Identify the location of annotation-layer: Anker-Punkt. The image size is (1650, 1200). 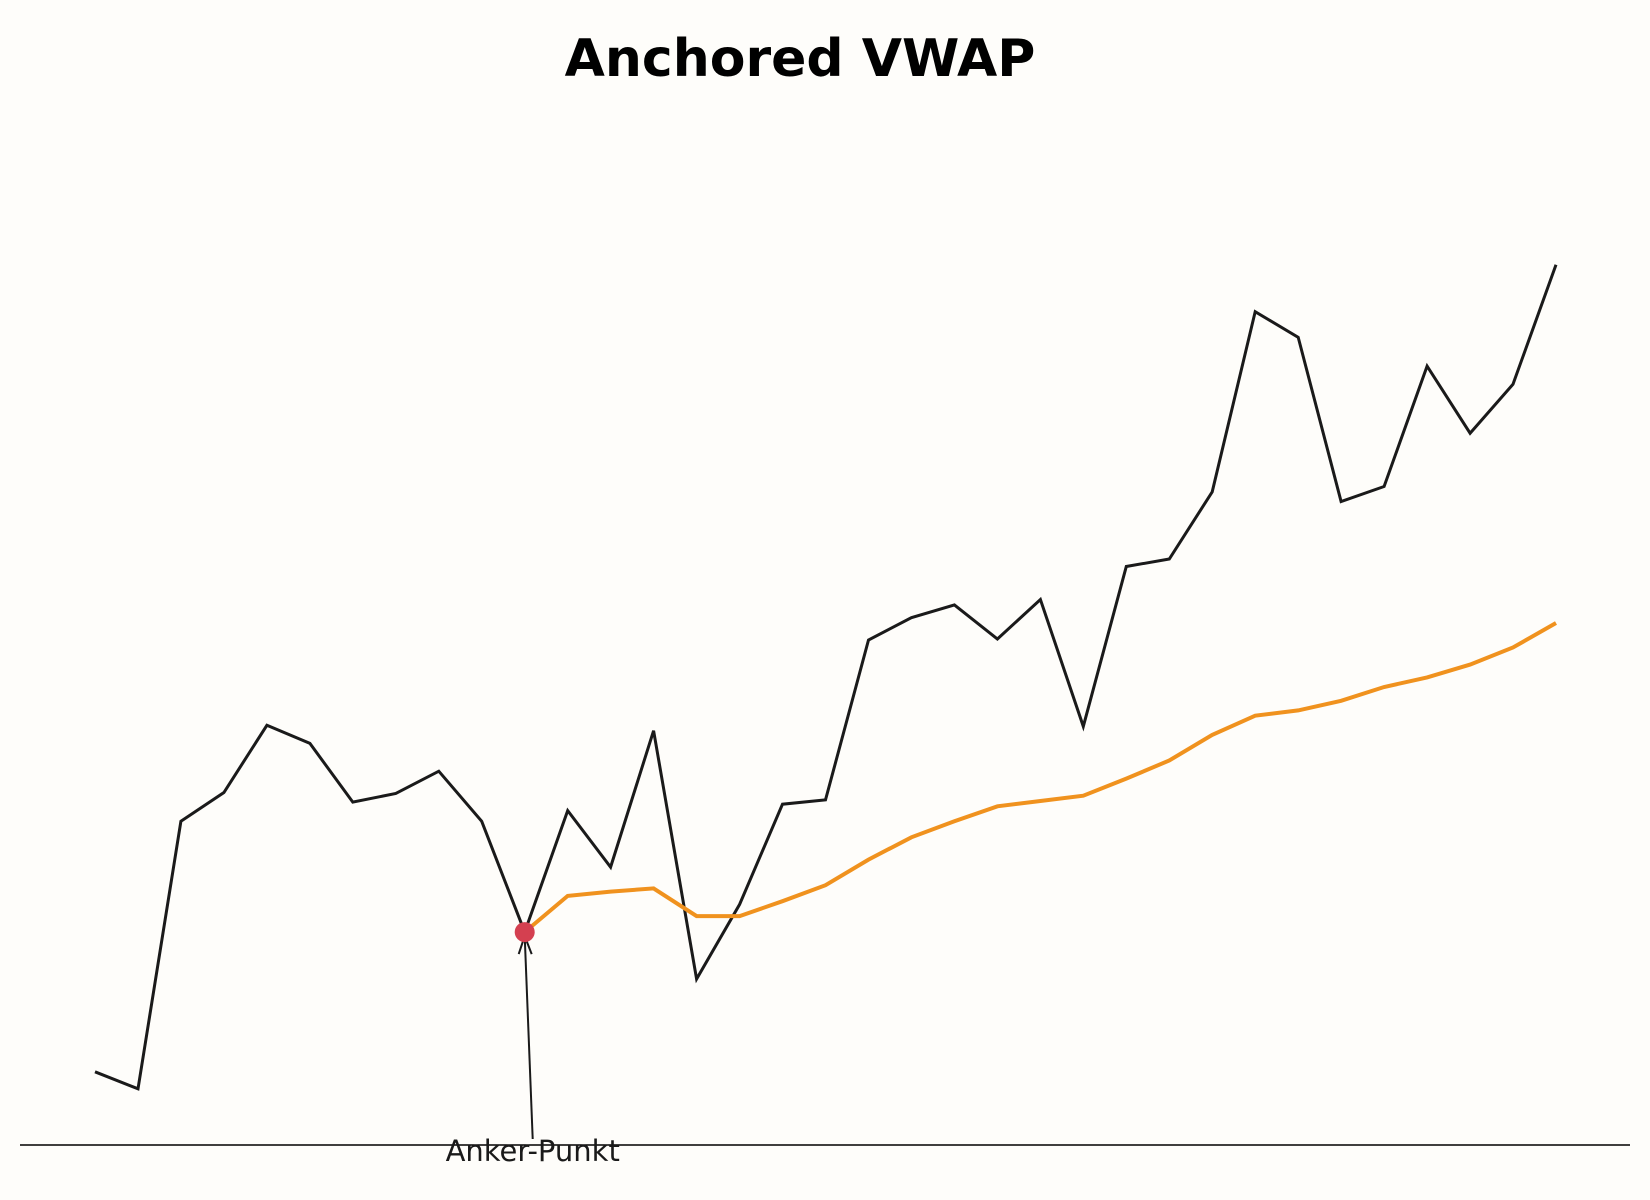
(533, 1045).